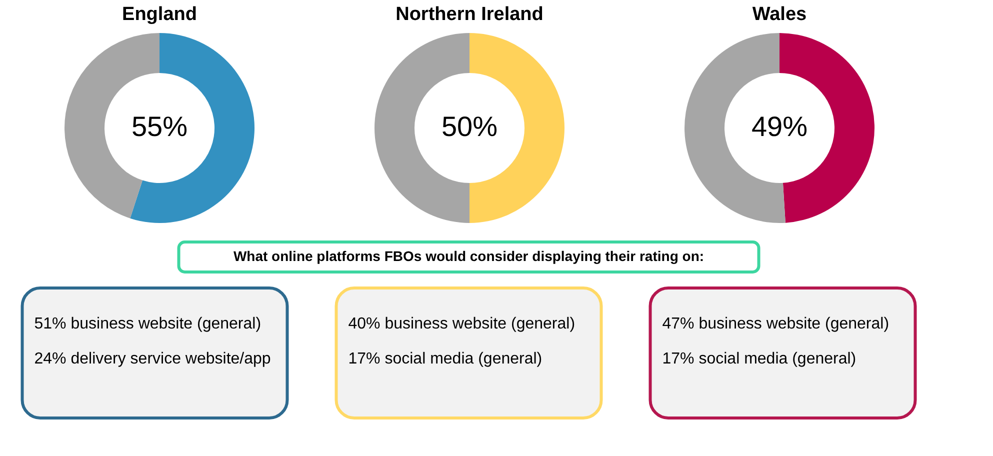 The width and height of the screenshot is (993, 456). What do you see at coordinates (152, 359) in the screenshot?
I see `text: 24% delivery service website/app` at bounding box center [152, 359].